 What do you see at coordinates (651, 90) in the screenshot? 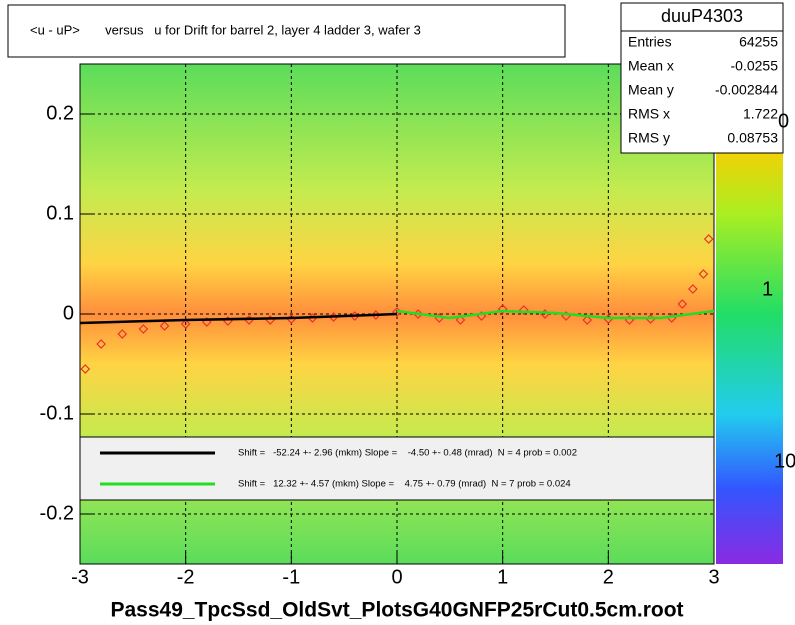
I see `stats-label: Mean y` at bounding box center [651, 90].